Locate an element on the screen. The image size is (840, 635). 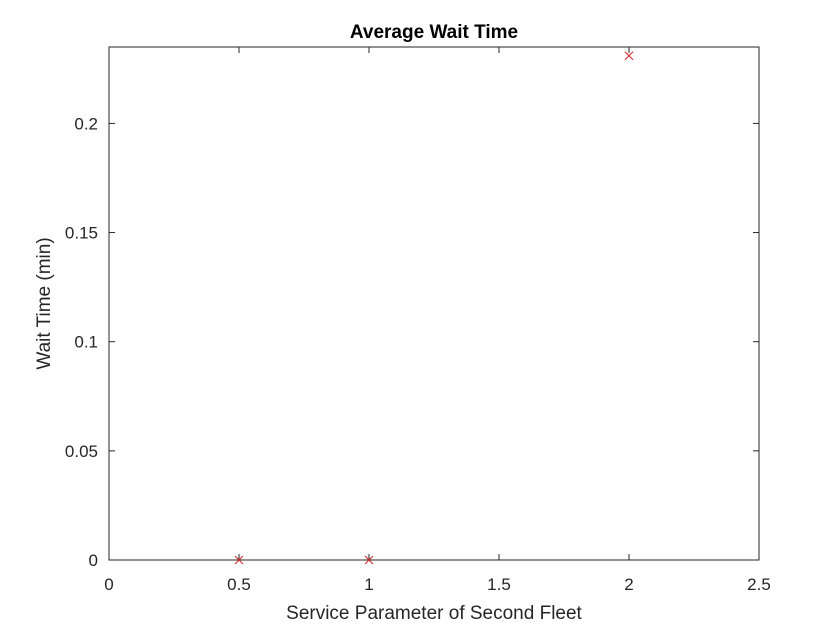
y-tick-label: 0.15 is located at coordinates (81, 233).